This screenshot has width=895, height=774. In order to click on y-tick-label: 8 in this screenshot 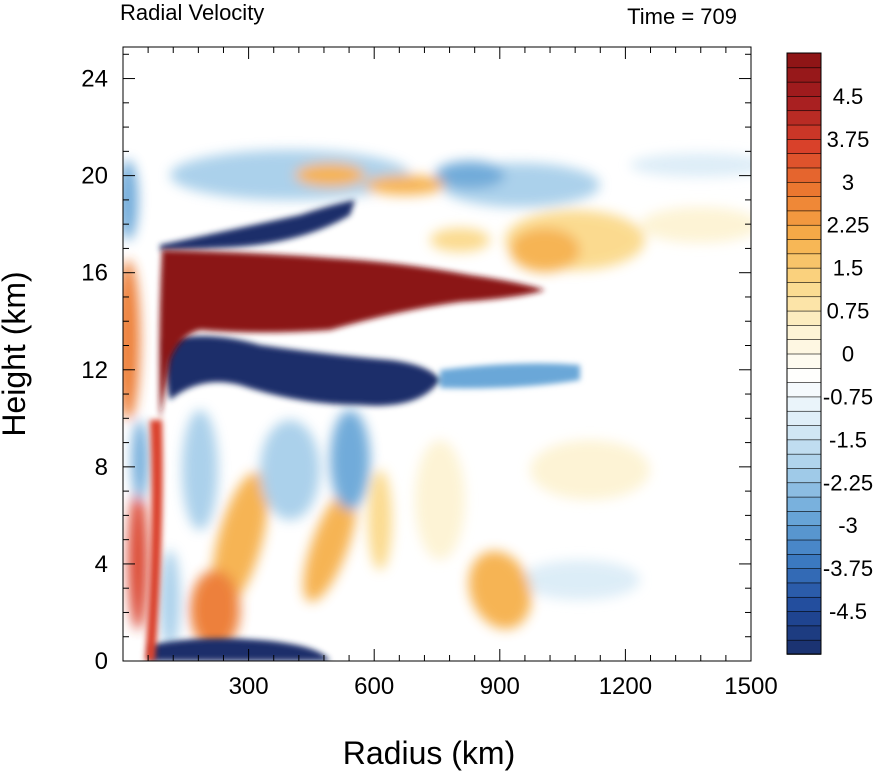, I will do `click(101, 467)`.